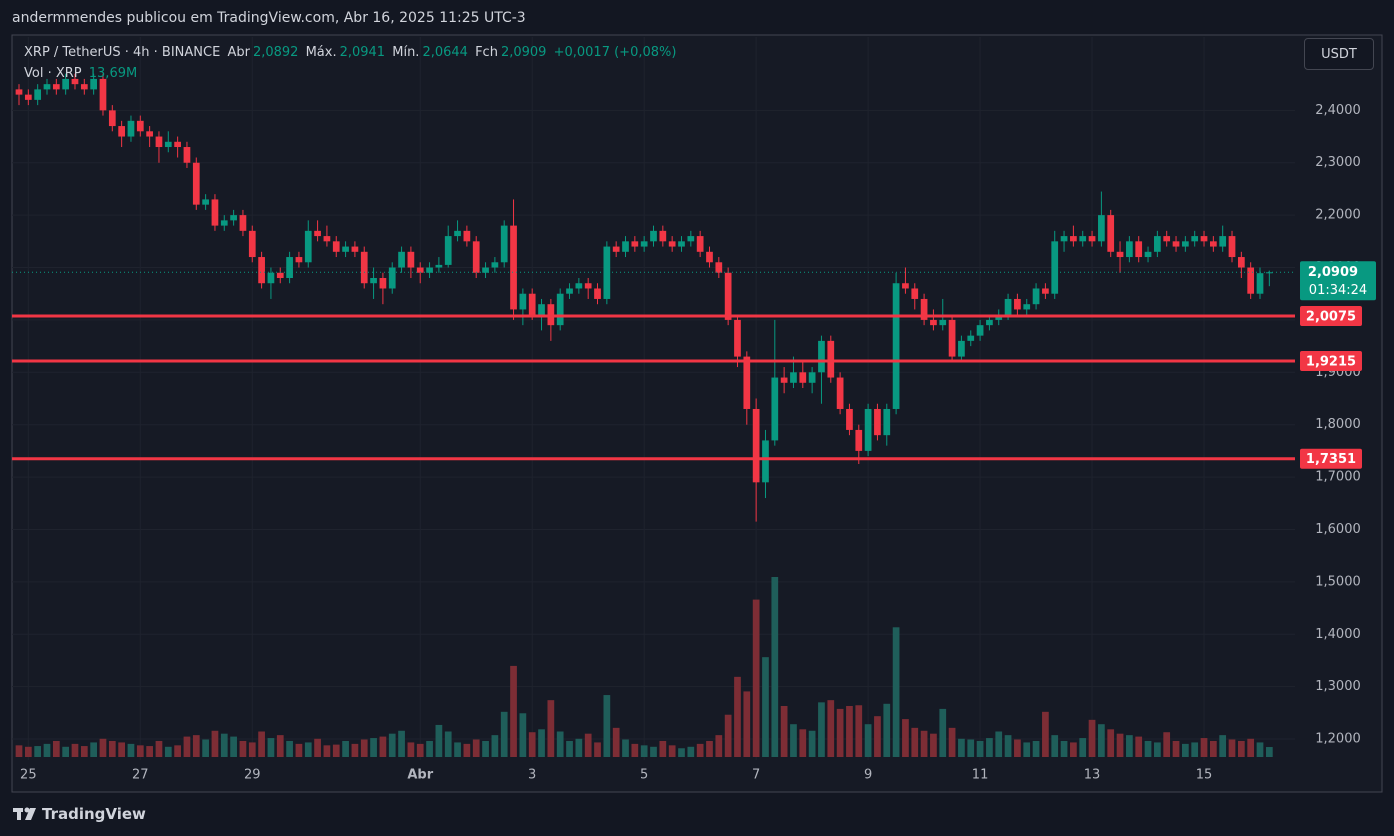  I want to click on x-tick-label: 7, so click(756, 775).